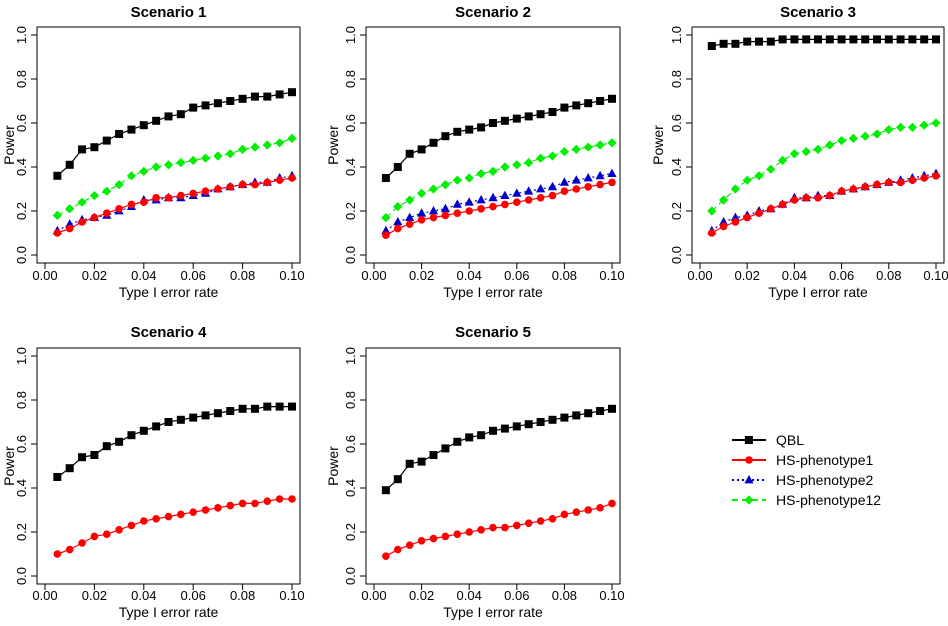  What do you see at coordinates (373, 275) in the screenshot?
I see `x-tick-label: 0.00` at bounding box center [373, 275].